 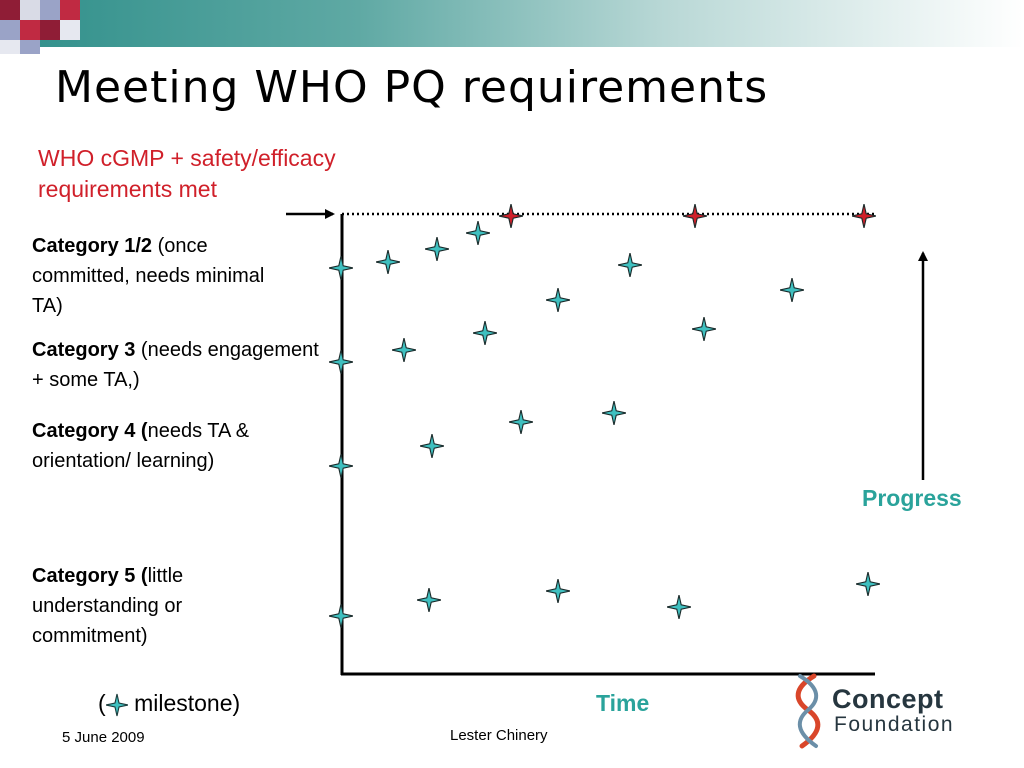 What do you see at coordinates (888, 699) in the screenshot?
I see `logo-line1: Concept` at bounding box center [888, 699].